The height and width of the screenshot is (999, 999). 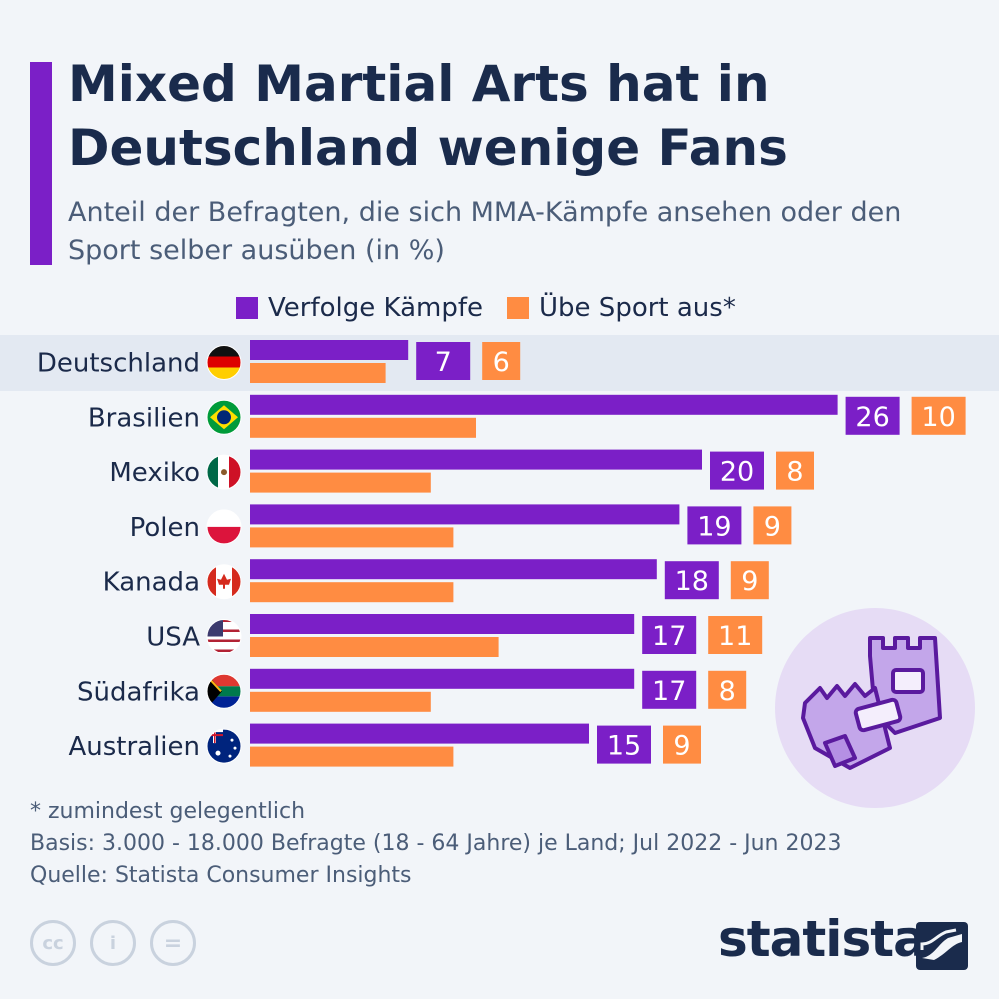 What do you see at coordinates (41, 163) in the screenshot?
I see `title-accent-bar` at bounding box center [41, 163].